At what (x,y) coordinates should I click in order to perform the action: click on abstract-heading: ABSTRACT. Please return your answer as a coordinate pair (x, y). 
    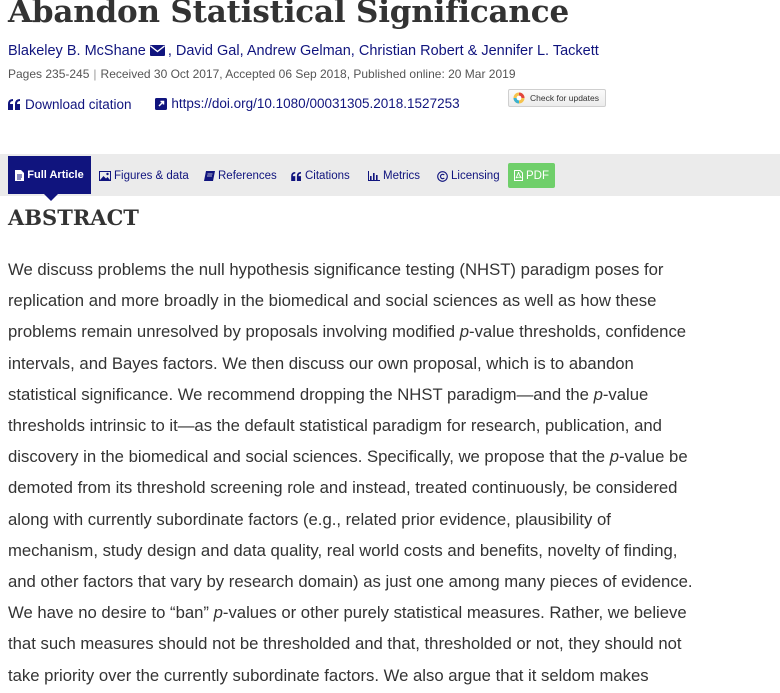
    Looking at the image, I should click on (73, 217).